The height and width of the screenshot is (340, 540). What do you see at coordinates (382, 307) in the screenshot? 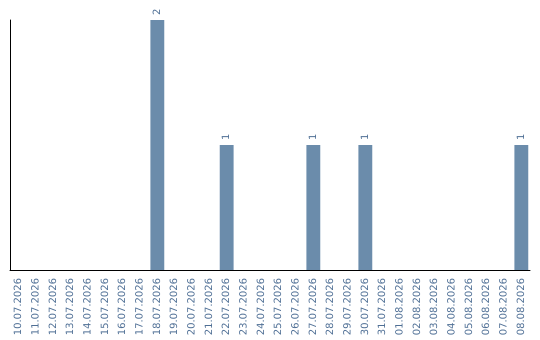
I see `x-tick-label: 31.07.2026` at bounding box center [382, 307].